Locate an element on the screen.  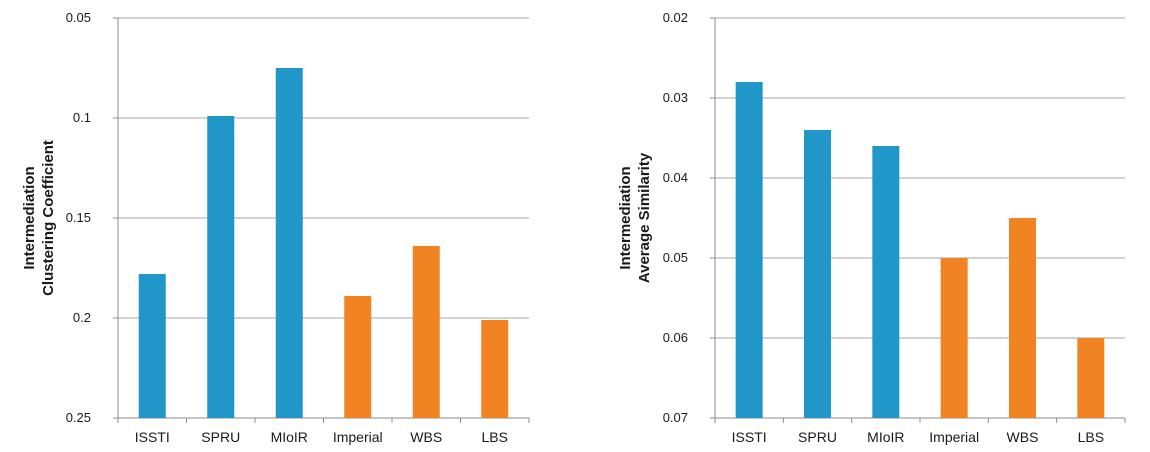
y-tick-label: 0.02 is located at coordinates (675, 17).